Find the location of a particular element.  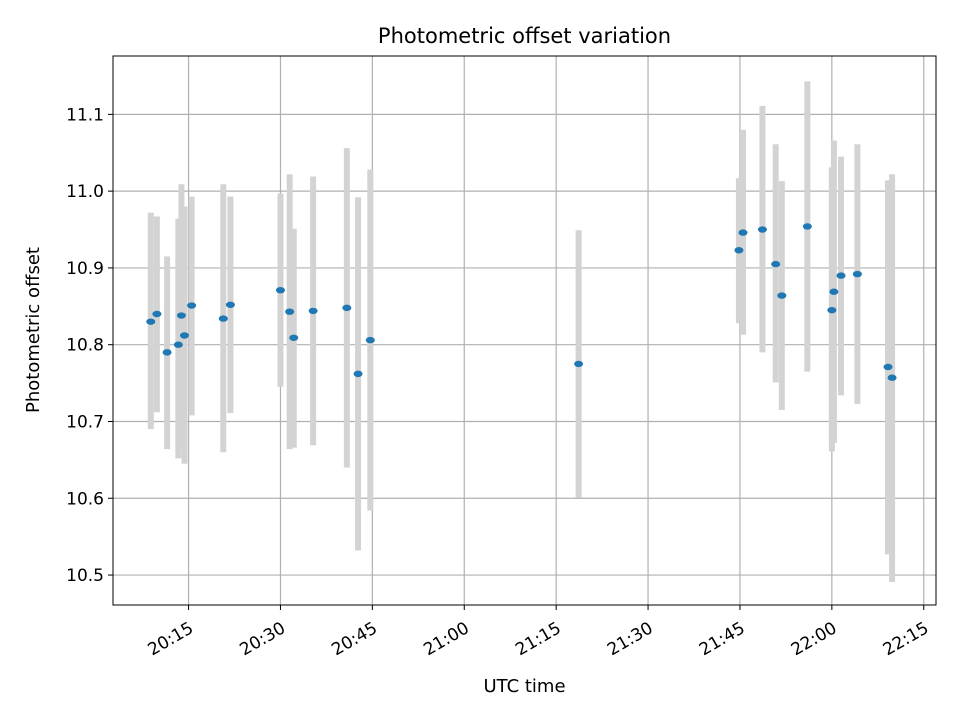

y-axis-ticks: 10.5 10.6 10.7 10.8 10.9 11.0 11.1 is located at coordinates (89, 345).